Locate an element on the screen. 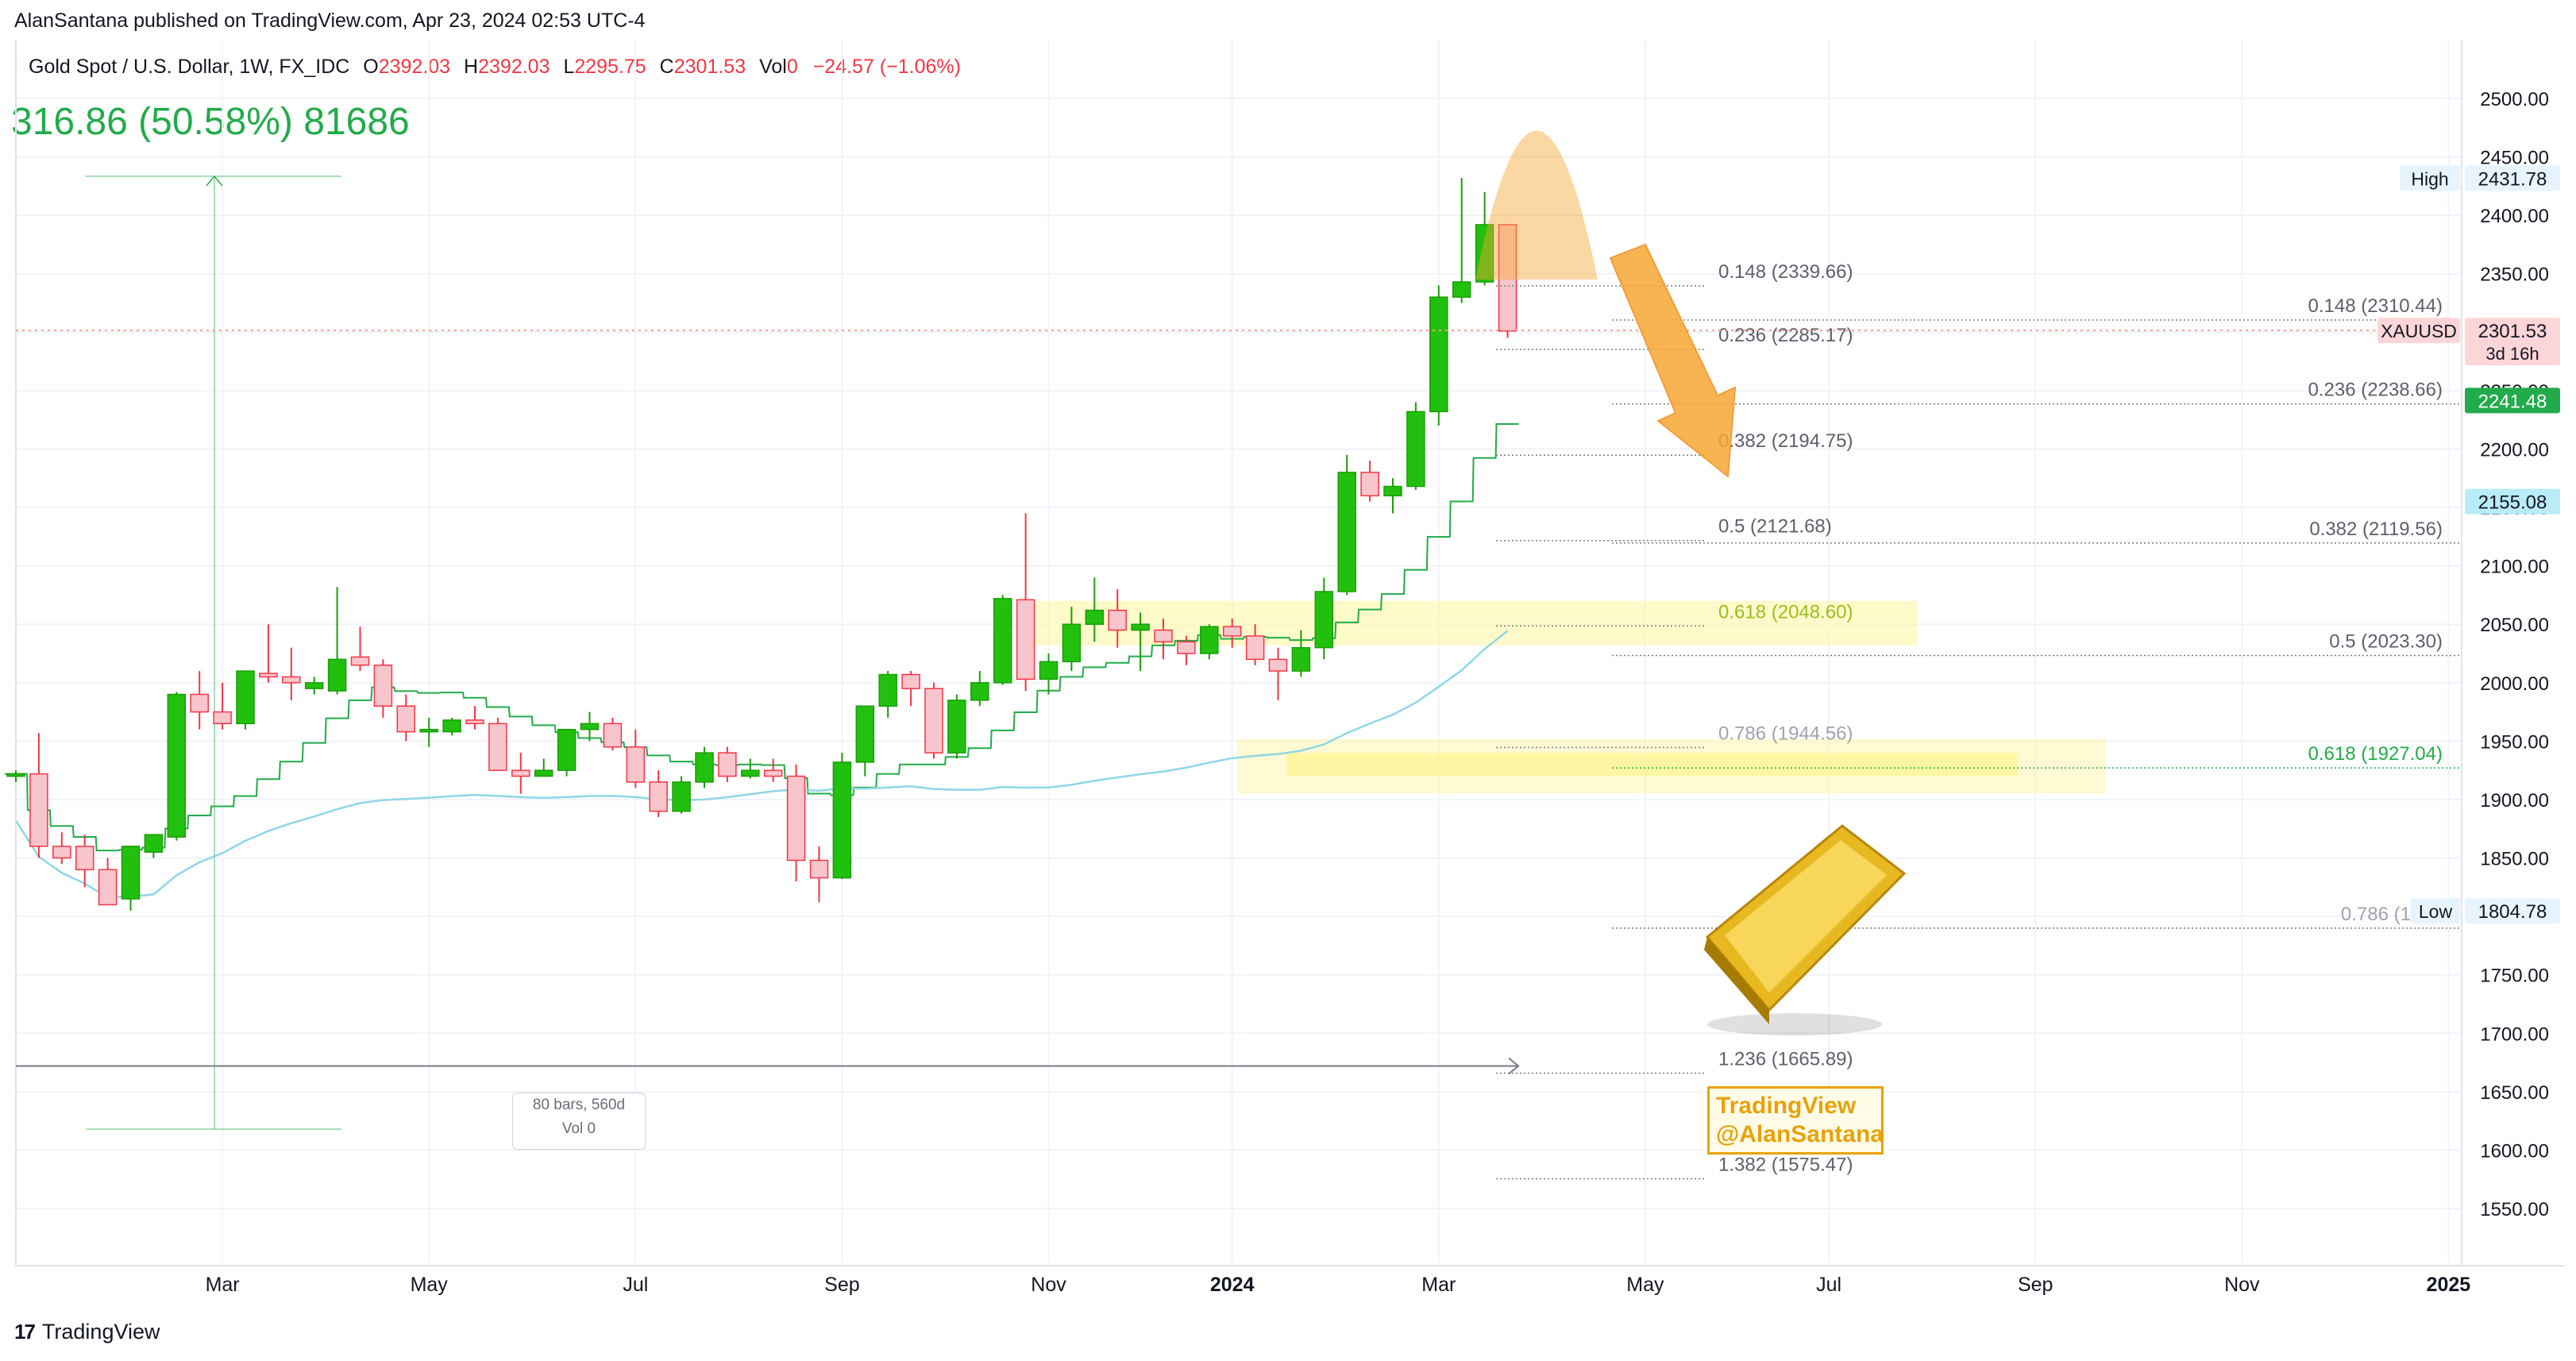  gold-bar-icon is located at coordinates (1806, 930).